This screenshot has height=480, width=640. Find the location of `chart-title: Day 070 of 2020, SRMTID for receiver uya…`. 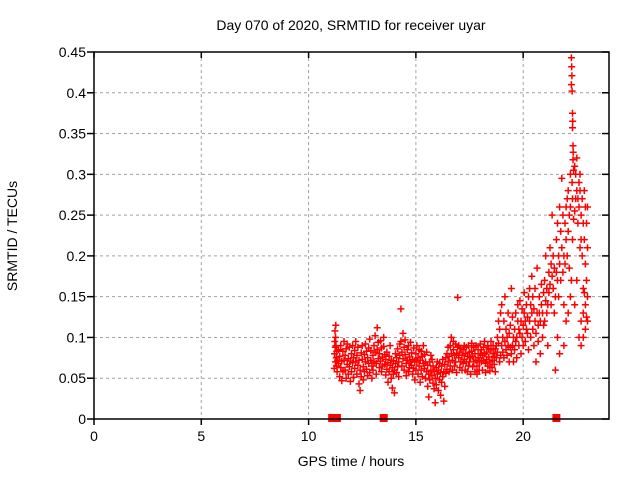

chart-title: Day 070 of 2020, SRMTID for receiver uya… is located at coordinates (351, 25).